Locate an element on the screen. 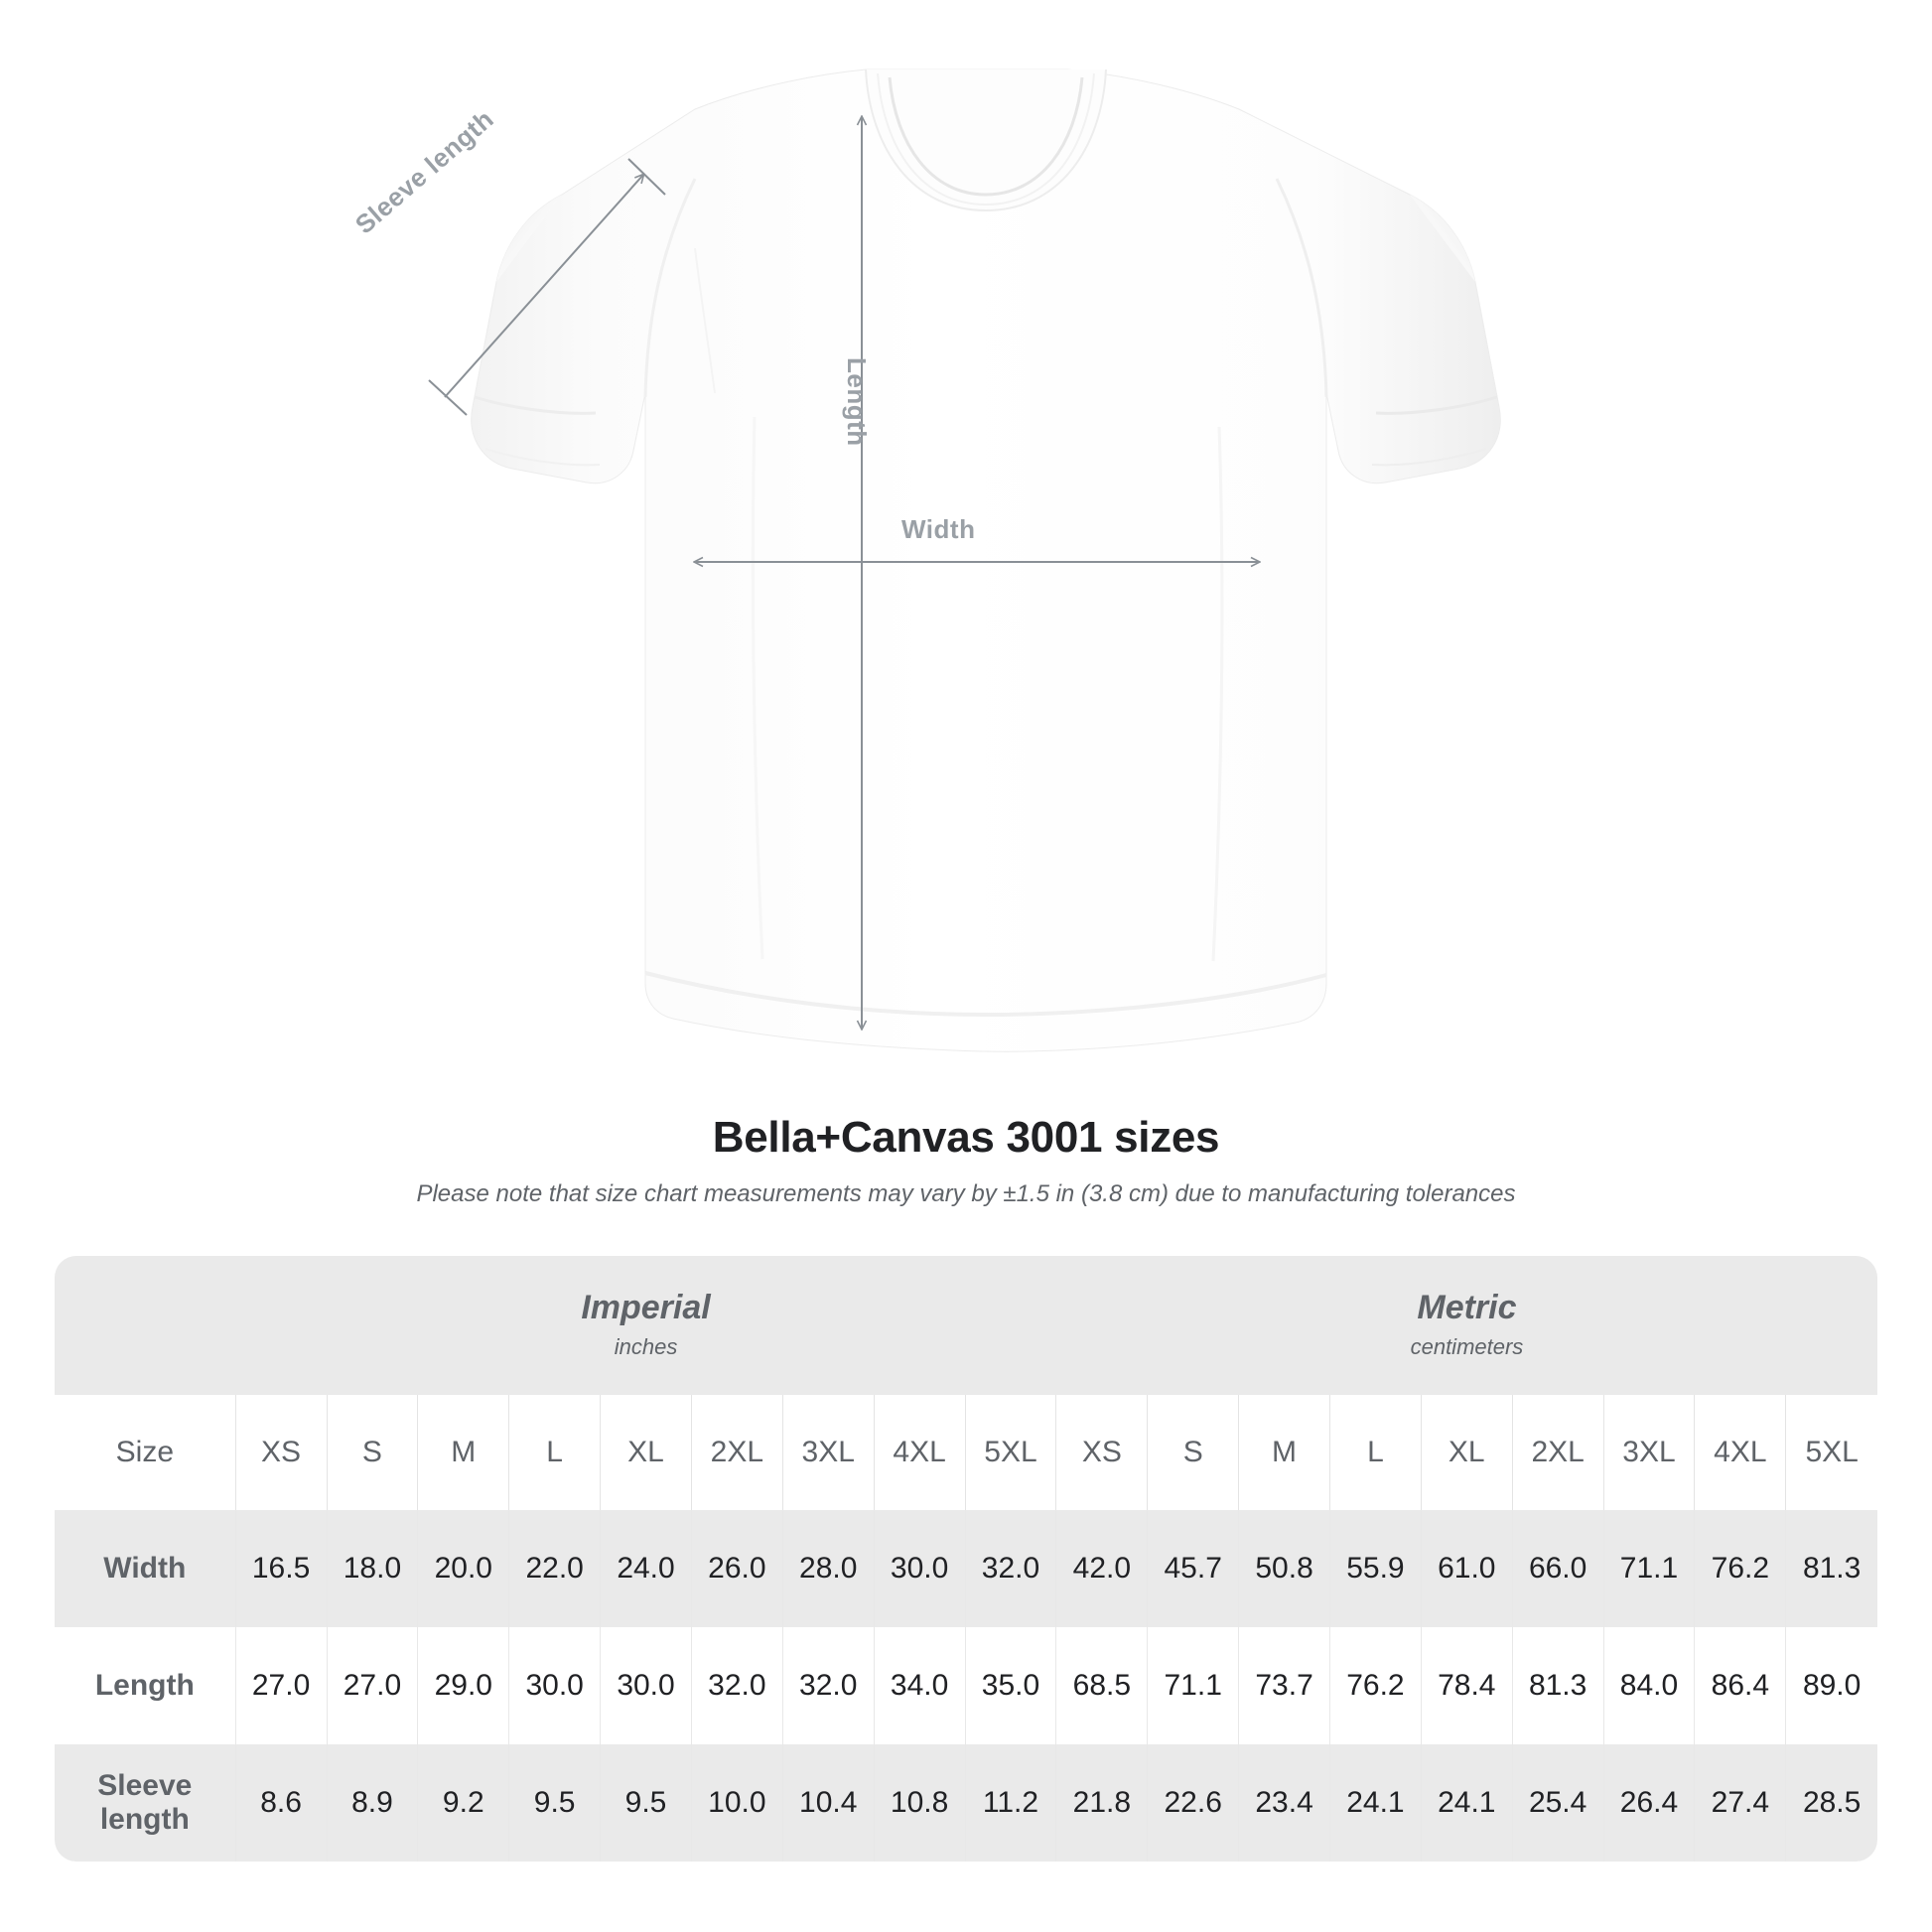 The width and height of the screenshot is (1932, 1932). row-label-width: Width is located at coordinates (146, 1568).